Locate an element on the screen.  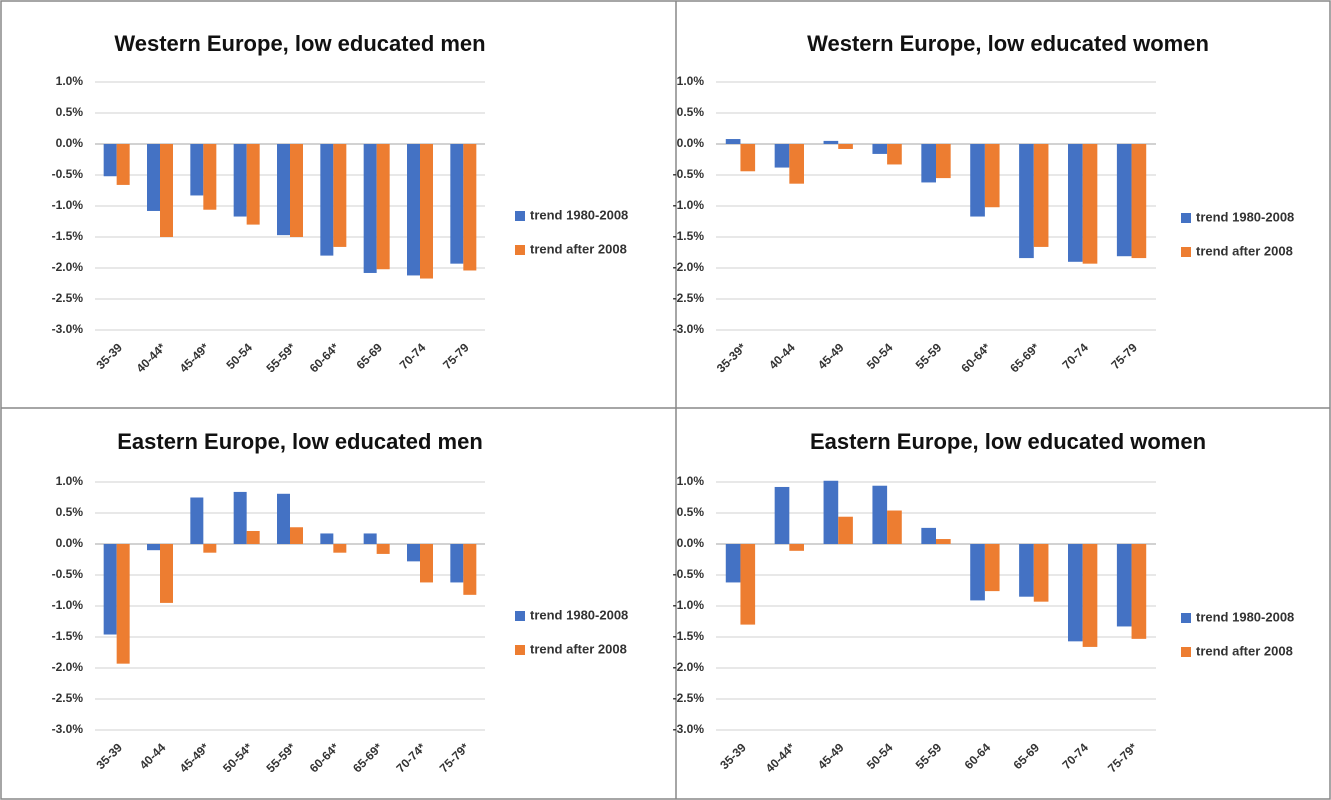
x-tick-label: 75-79* is located at coordinates (1122, 757).